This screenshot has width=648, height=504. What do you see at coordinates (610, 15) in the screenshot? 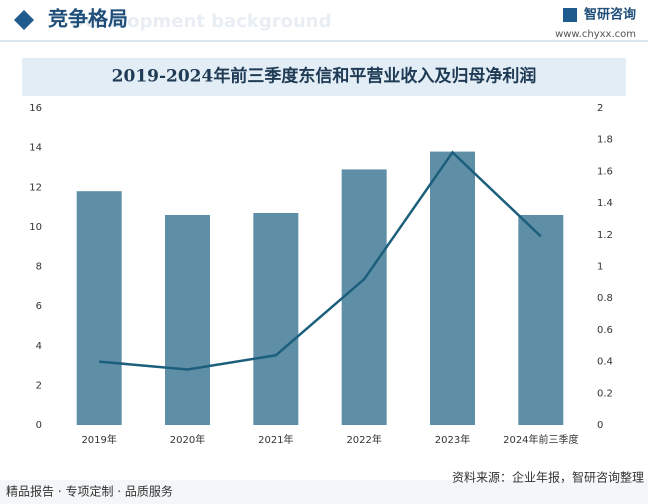
I see `logo-text: 智研咨询` at bounding box center [610, 15].